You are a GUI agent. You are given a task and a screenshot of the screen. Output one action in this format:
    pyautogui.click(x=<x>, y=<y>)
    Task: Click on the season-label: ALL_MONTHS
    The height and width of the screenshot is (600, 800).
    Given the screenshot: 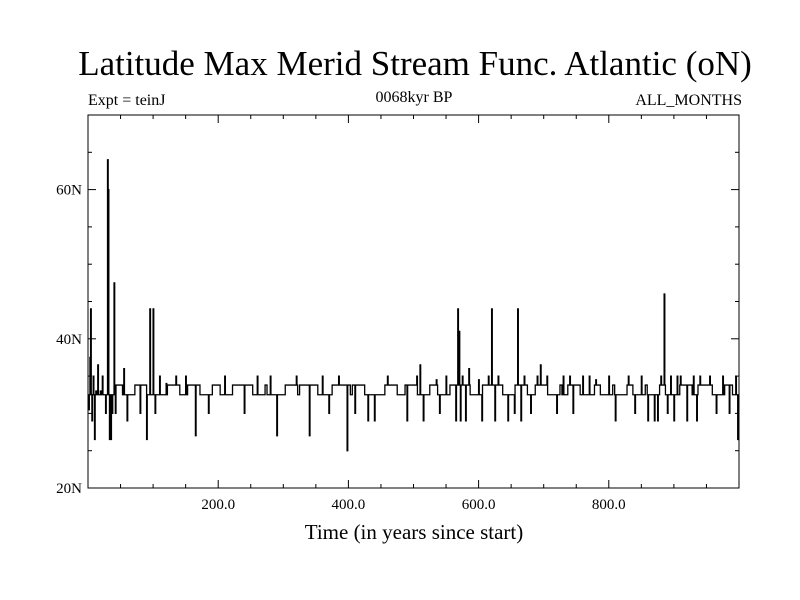 What is the action you would take?
    pyautogui.click(x=688, y=100)
    